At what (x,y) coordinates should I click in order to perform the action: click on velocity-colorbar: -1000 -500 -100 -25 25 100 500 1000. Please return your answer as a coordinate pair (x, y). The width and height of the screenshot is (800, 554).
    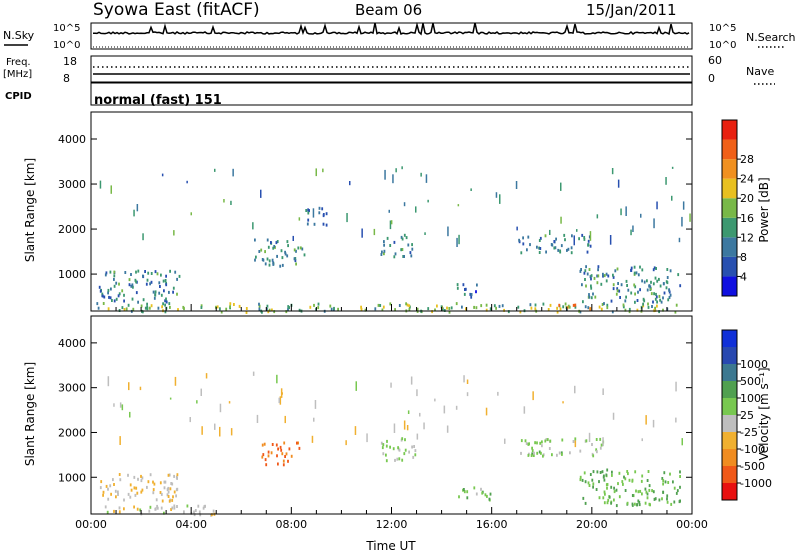
    Looking at the image, I should click on (746, 415).